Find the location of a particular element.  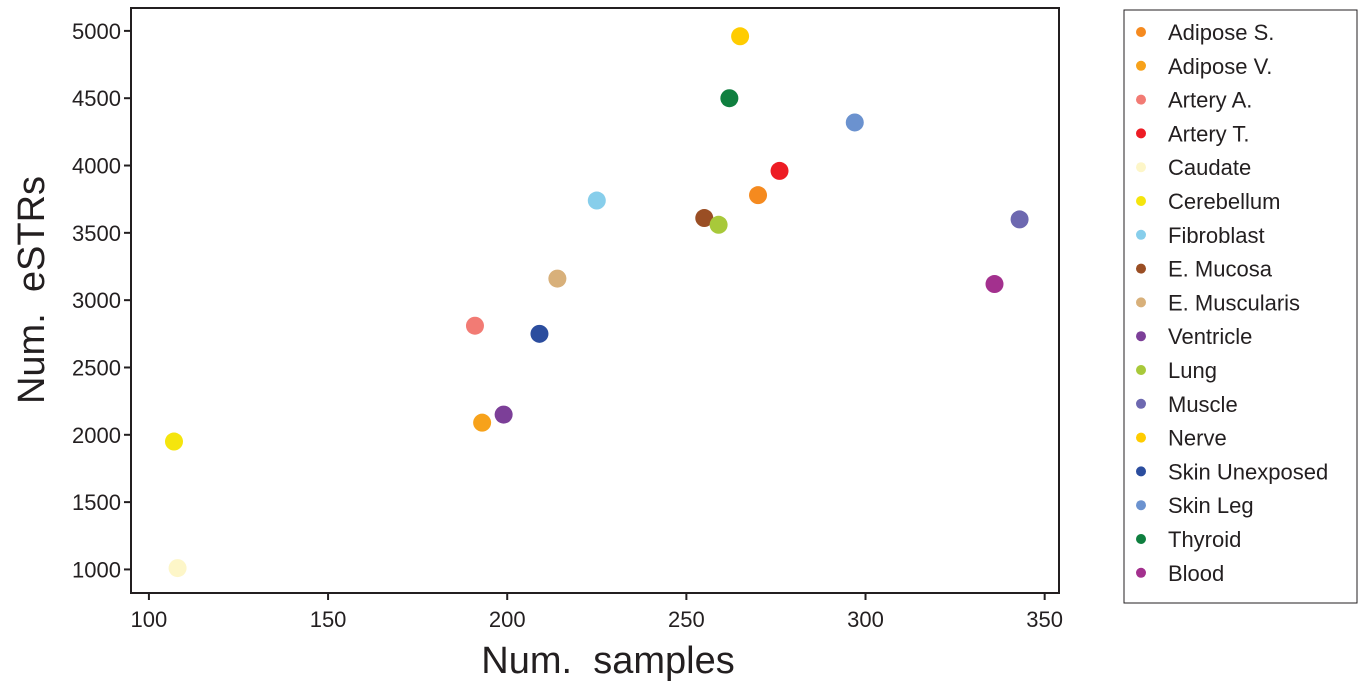

x-axis-title: Num. samples is located at coordinates (607, 660).